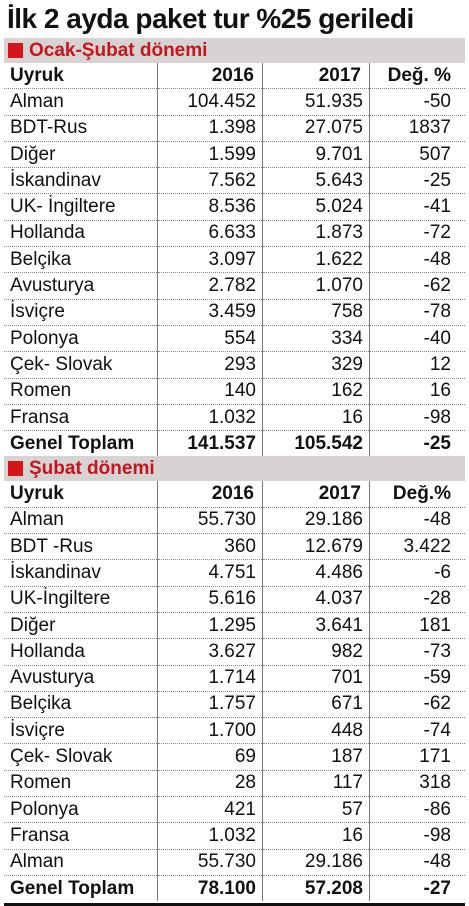 The width and height of the screenshot is (469, 906). I want to click on value-2017-cell: 1.070, so click(316, 286).